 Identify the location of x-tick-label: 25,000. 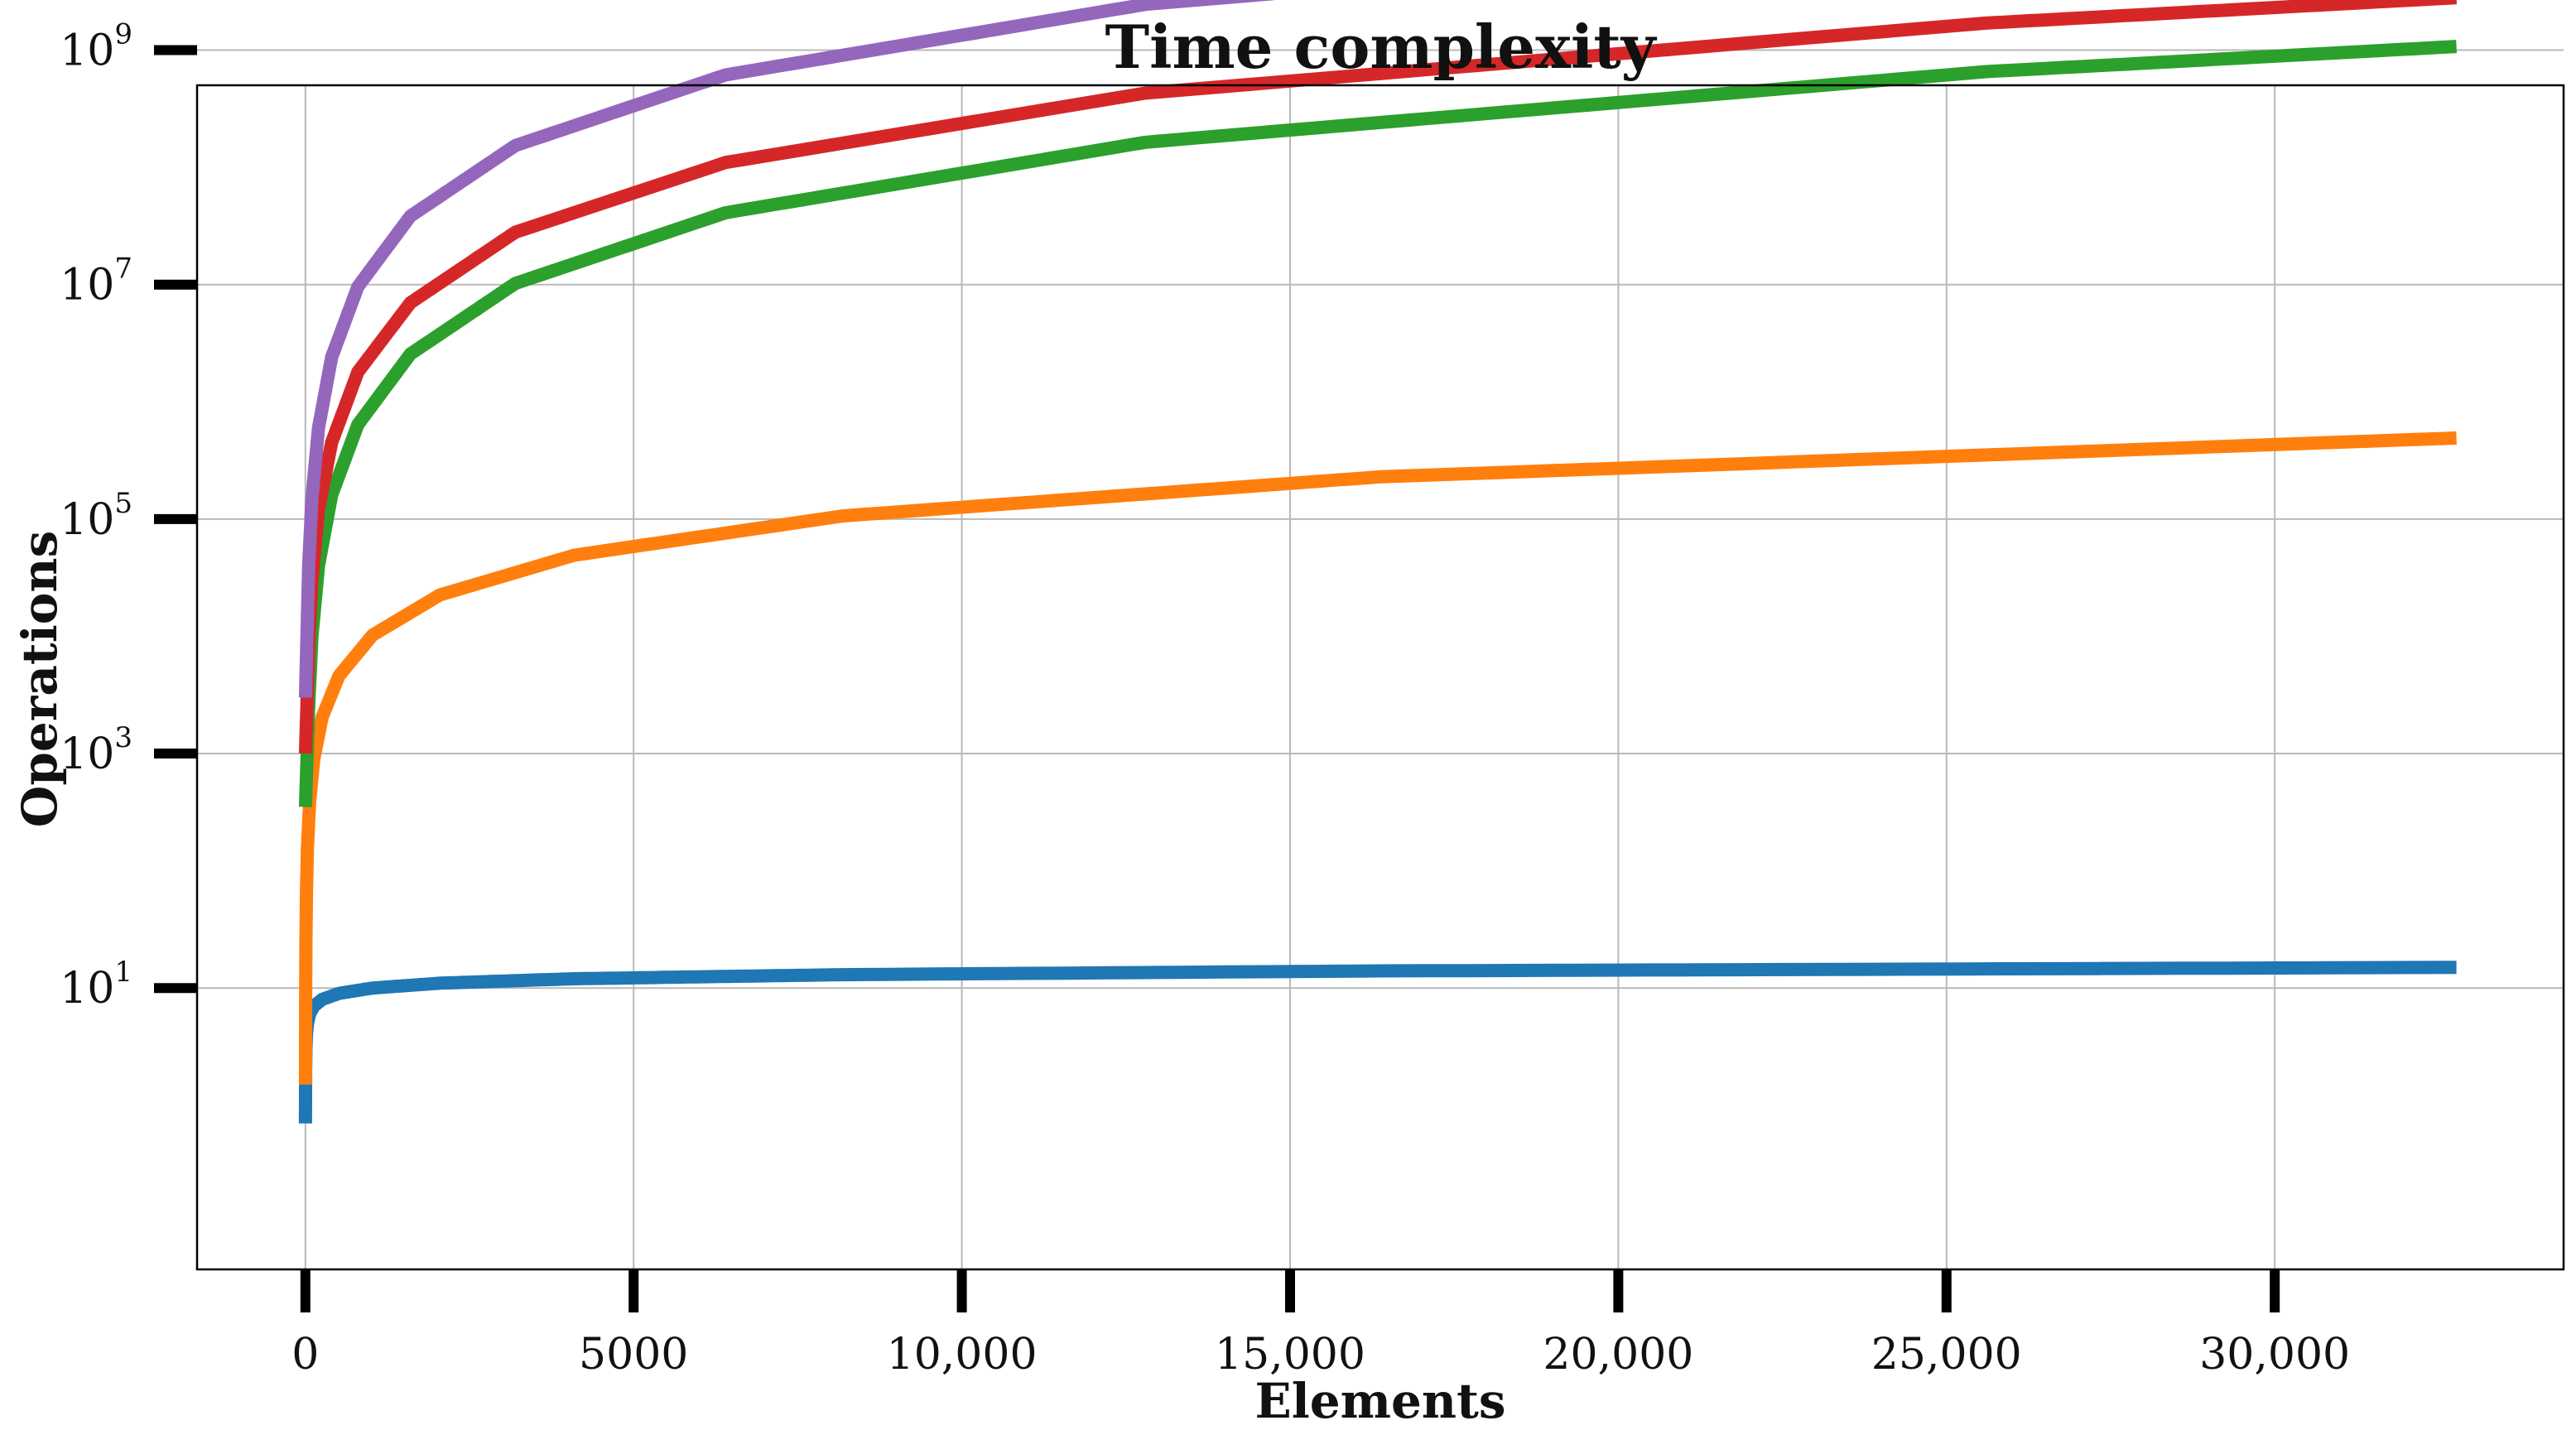
(1947, 1355).